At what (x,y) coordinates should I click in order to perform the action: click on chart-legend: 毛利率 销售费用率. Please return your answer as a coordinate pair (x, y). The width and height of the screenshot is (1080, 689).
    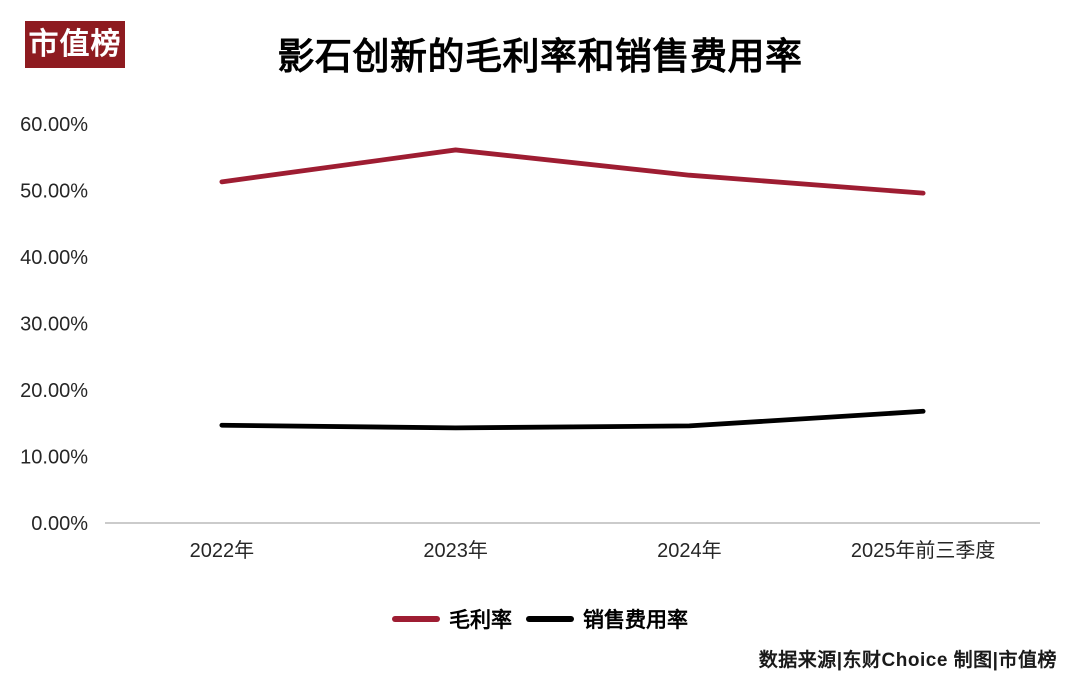
    Looking at the image, I should click on (540, 619).